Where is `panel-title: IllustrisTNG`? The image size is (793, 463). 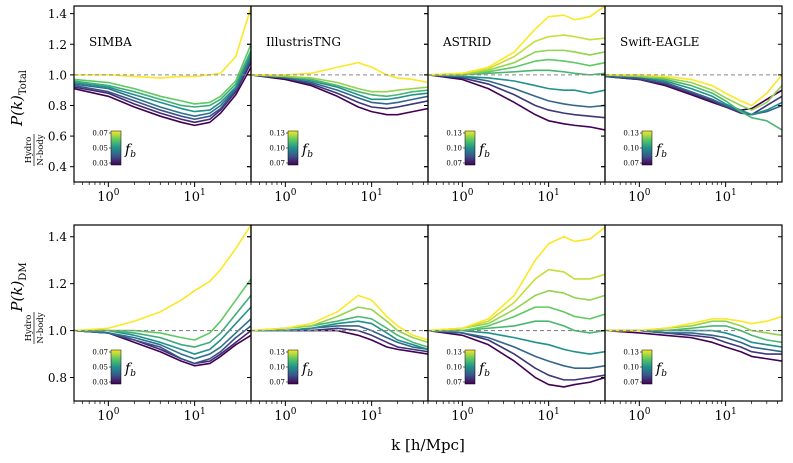
panel-title: IllustrisTNG is located at coordinates (303, 42).